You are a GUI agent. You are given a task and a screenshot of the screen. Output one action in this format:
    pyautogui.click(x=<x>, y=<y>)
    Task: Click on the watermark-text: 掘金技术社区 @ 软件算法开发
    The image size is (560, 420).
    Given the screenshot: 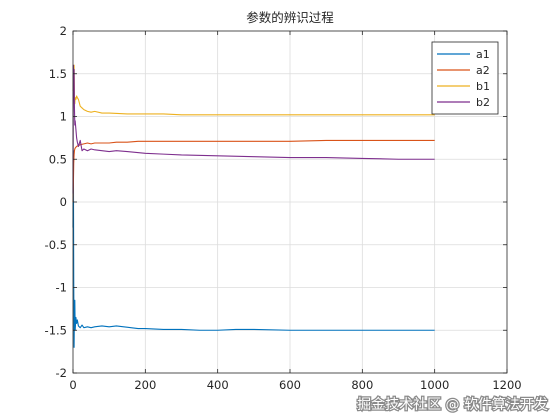 What is the action you would take?
    pyautogui.click(x=452, y=405)
    